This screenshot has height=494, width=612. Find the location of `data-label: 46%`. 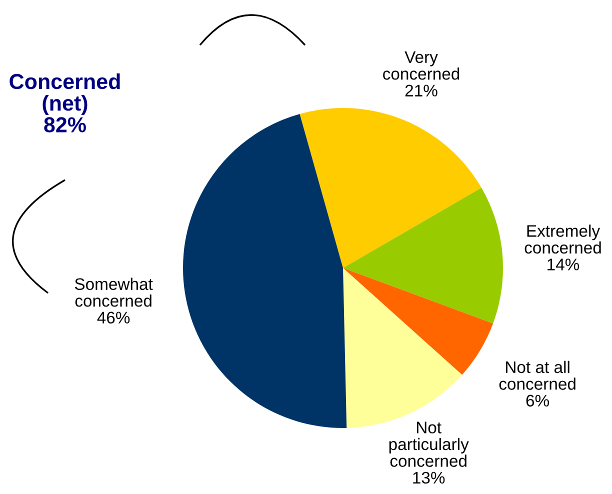

data-label: 46% is located at coordinates (113, 318).